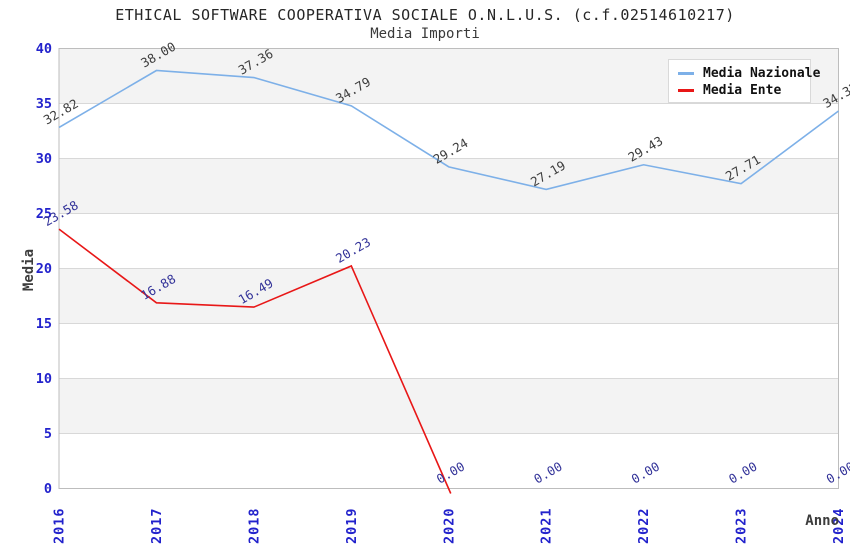  I want to click on svg-text: 40, so click(44, 49).